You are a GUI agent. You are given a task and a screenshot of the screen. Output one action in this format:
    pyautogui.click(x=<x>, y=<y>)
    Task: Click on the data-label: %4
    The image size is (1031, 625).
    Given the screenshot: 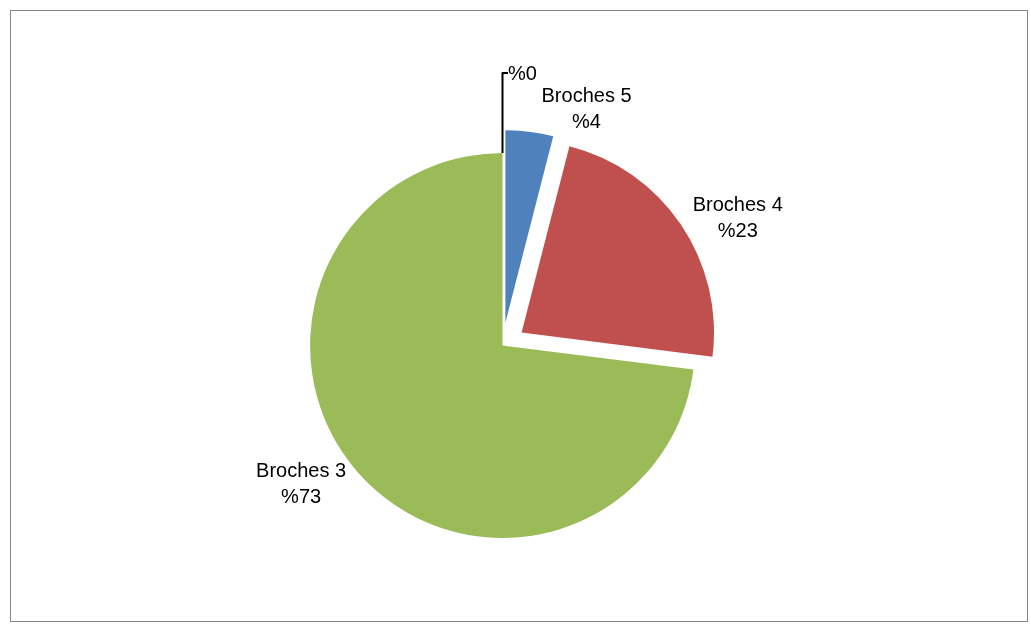 What is the action you would take?
    pyautogui.click(x=586, y=121)
    